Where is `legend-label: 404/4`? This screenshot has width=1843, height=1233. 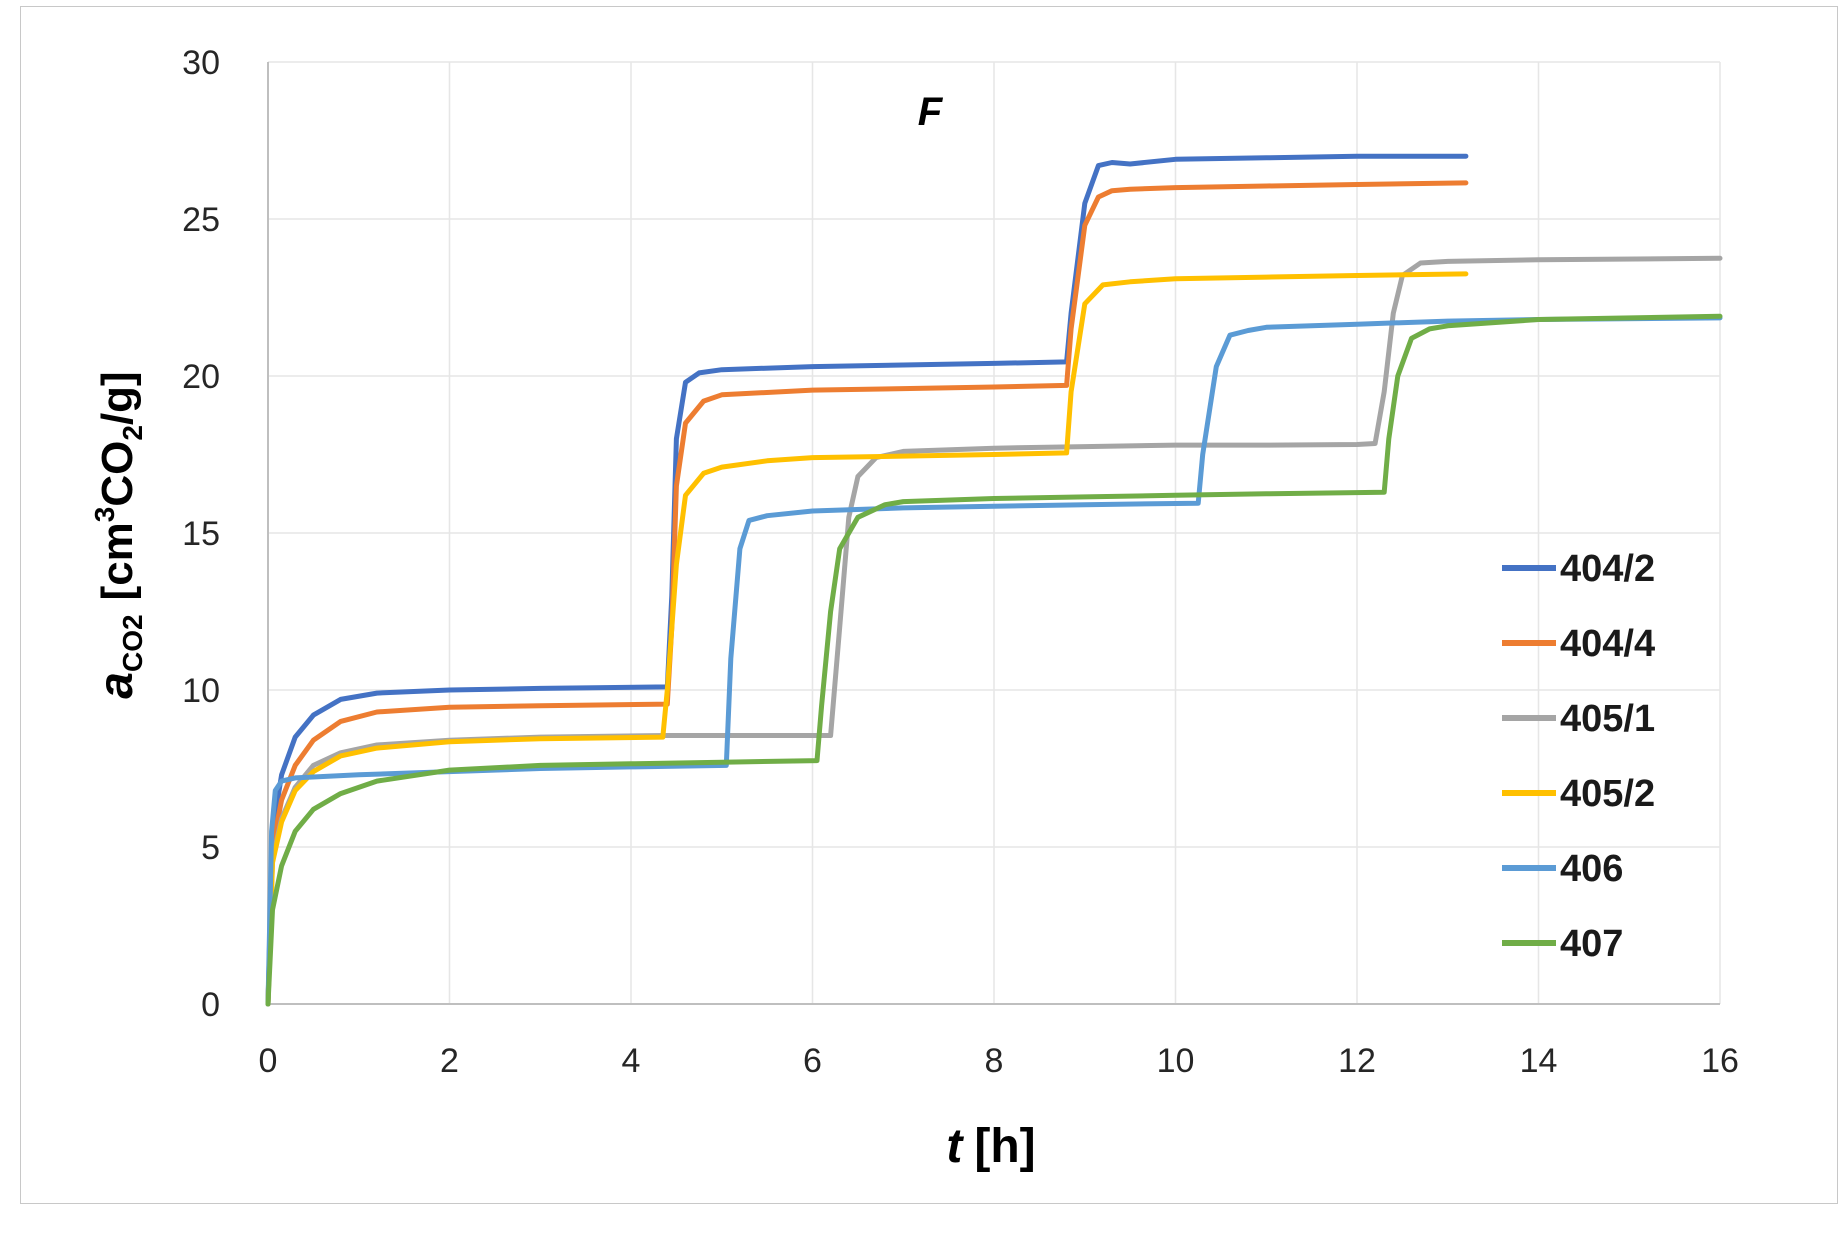
legend-label: 404/4 is located at coordinates (1607, 644).